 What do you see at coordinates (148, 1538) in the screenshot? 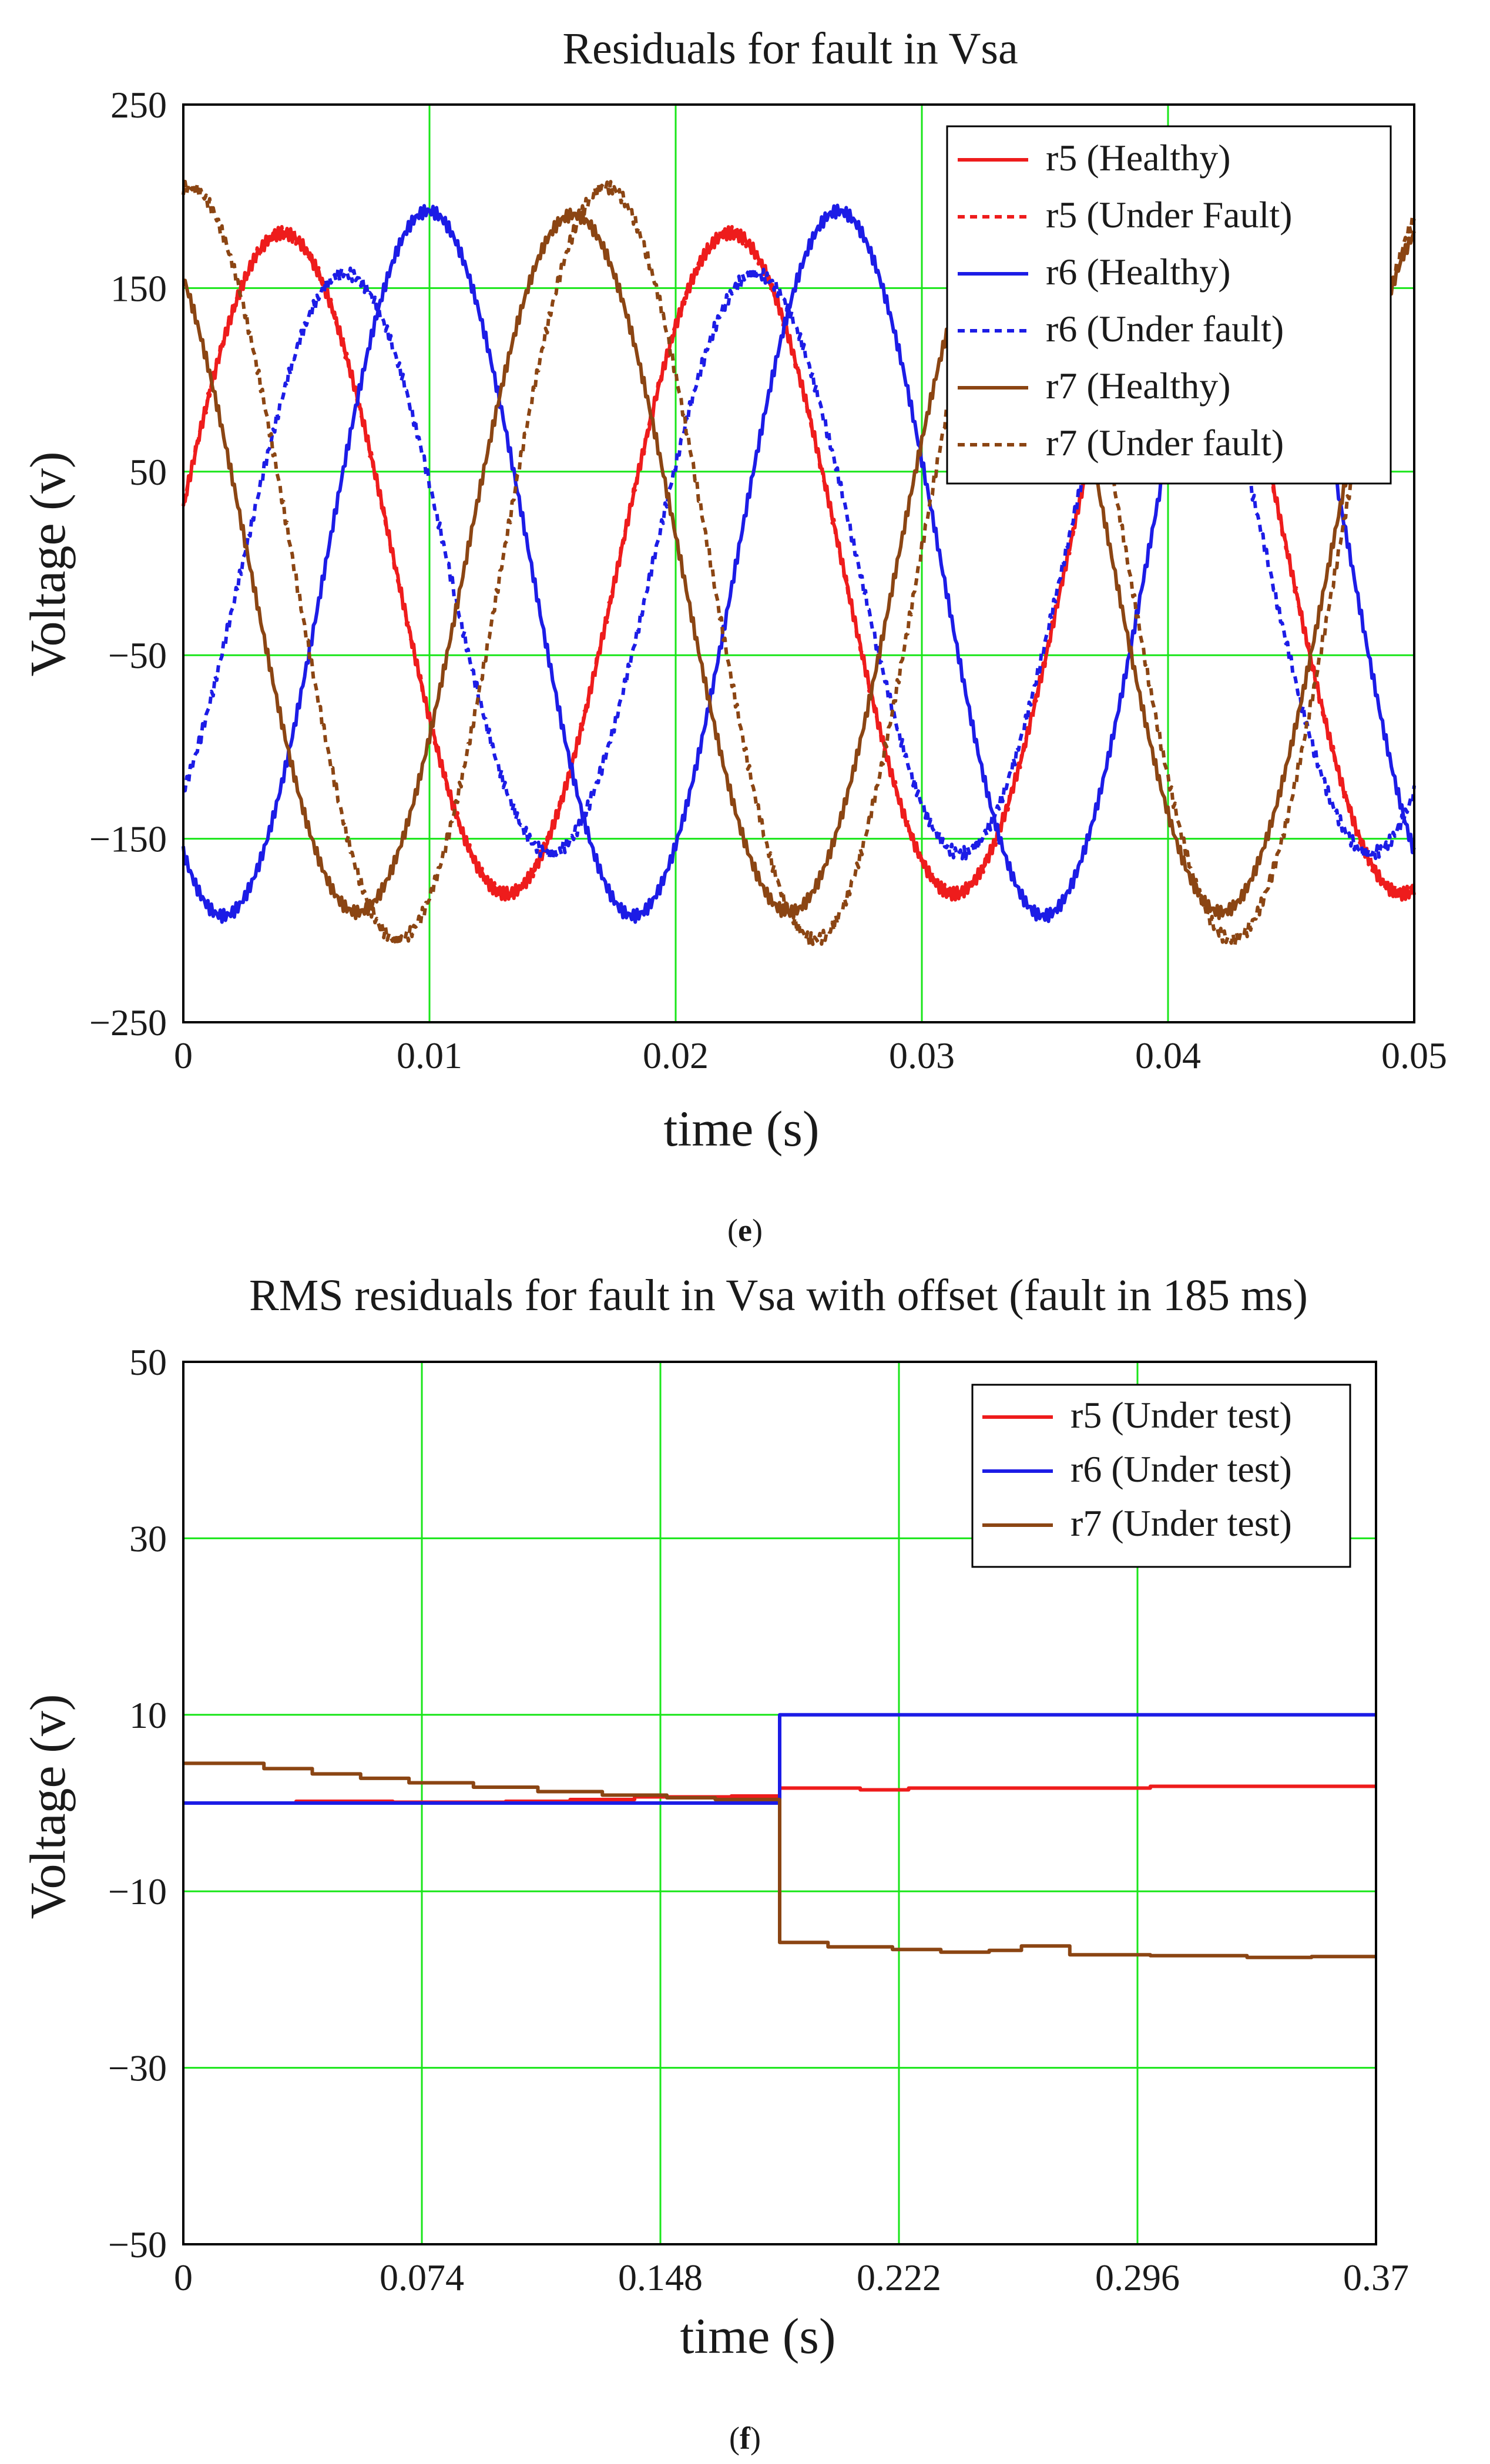
I see `y-tick-label: 30` at bounding box center [148, 1538].